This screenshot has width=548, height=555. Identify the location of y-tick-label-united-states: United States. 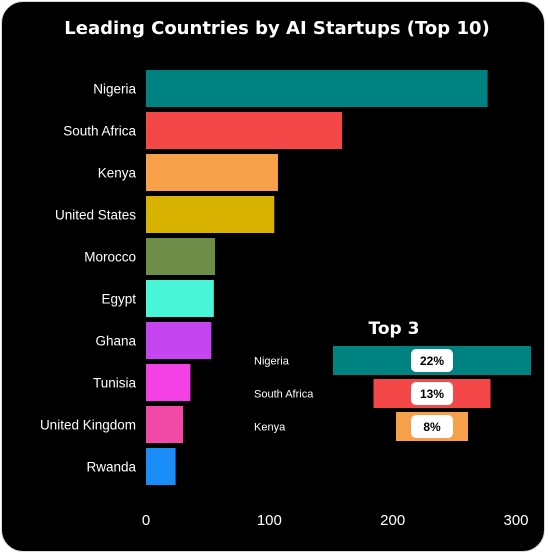
(95, 215).